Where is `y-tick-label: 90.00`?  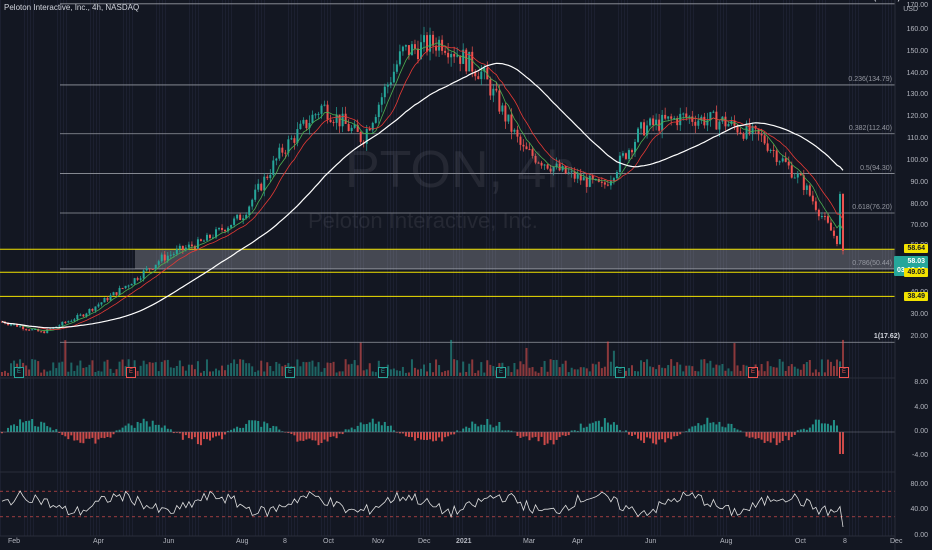 y-tick-label: 90.00 is located at coordinates (919, 182).